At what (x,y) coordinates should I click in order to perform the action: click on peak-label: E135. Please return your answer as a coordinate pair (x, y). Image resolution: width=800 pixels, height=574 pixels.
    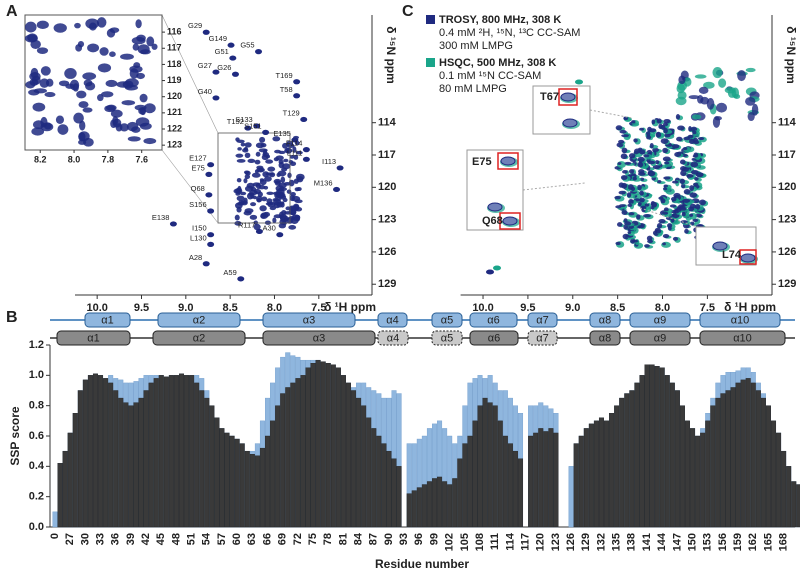
    Looking at the image, I should click on (282, 133).